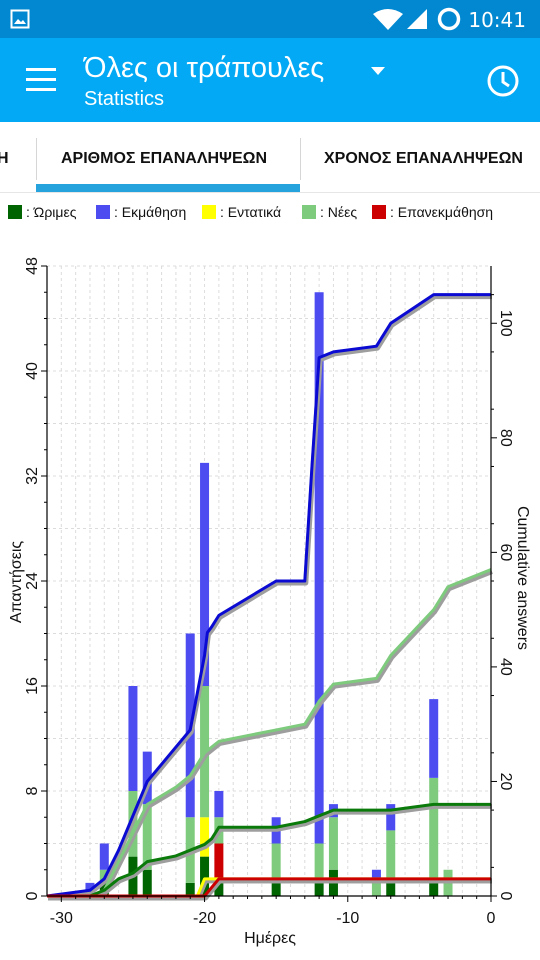 The height and width of the screenshot is (960, 540). Describe the element at coordinates (347, 918) in the screenshot. I see `x-tick-label: -10` at that location.